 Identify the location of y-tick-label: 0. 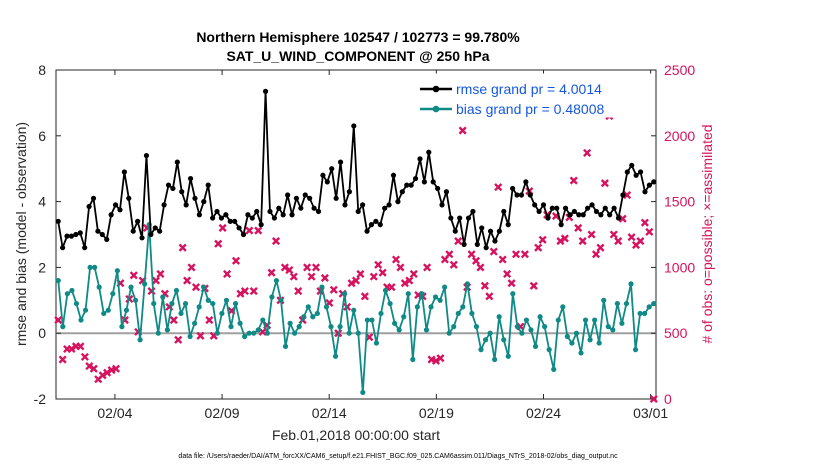
(42, 333).